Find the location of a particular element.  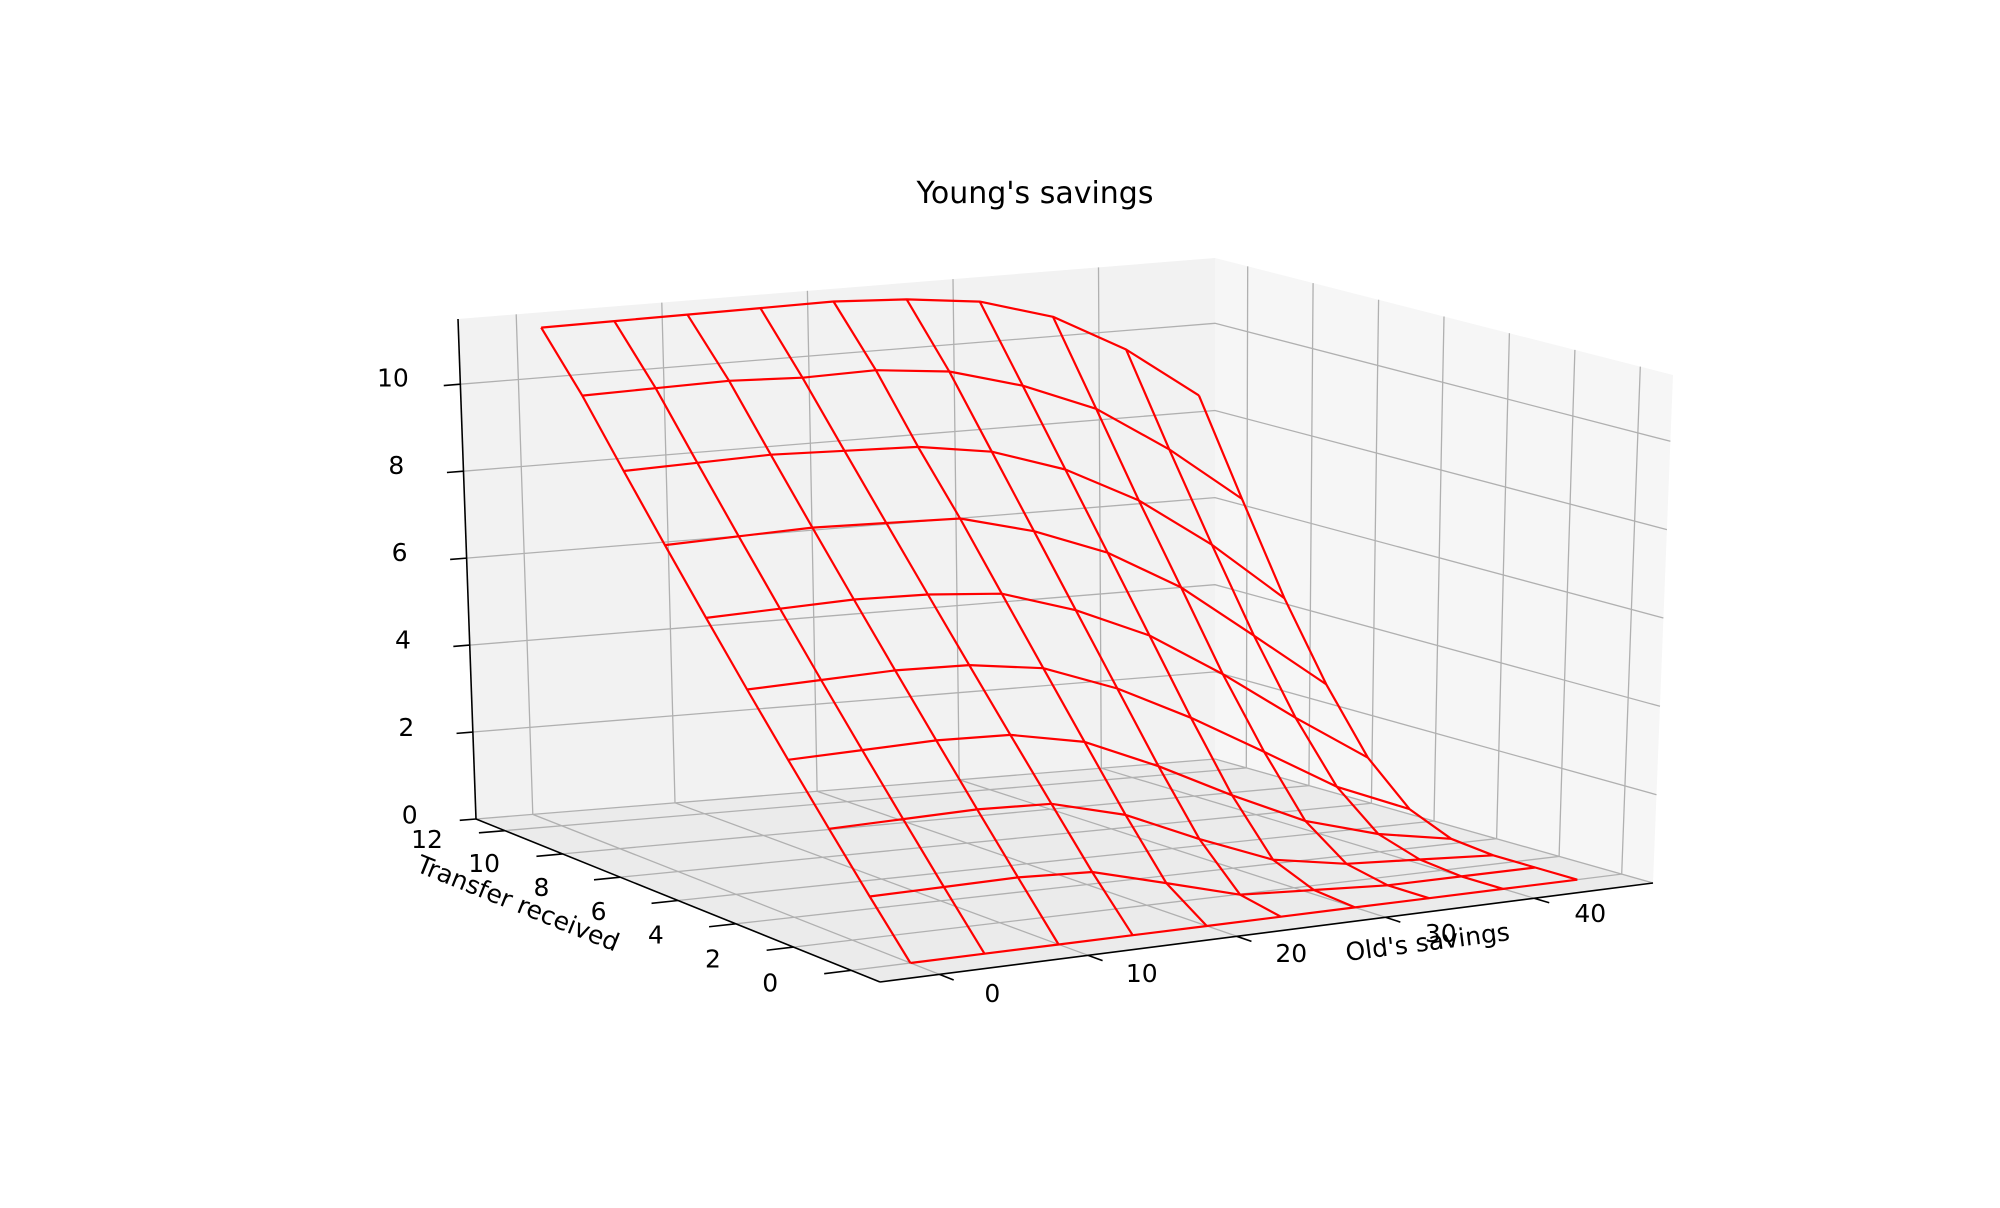

y-tick-label: 0 is located at coordinates (770, 983).